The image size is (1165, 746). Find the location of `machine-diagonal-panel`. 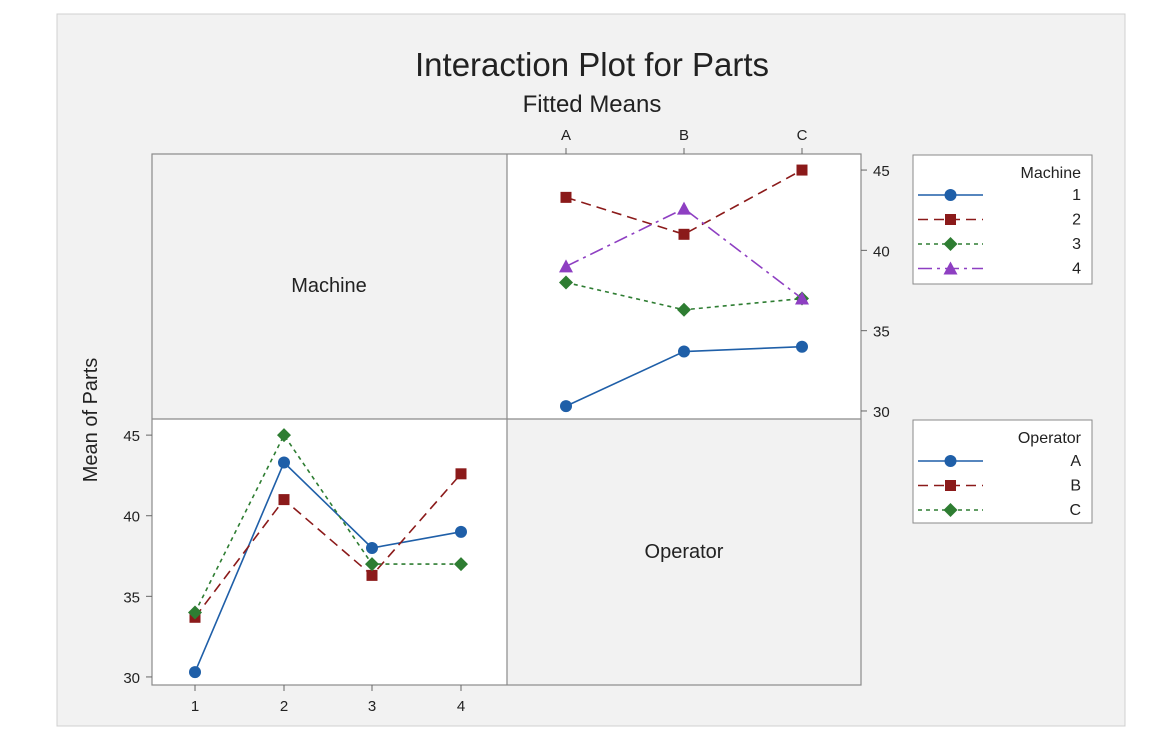

machine-diagonal-panel is located at coordinates (329, 286).